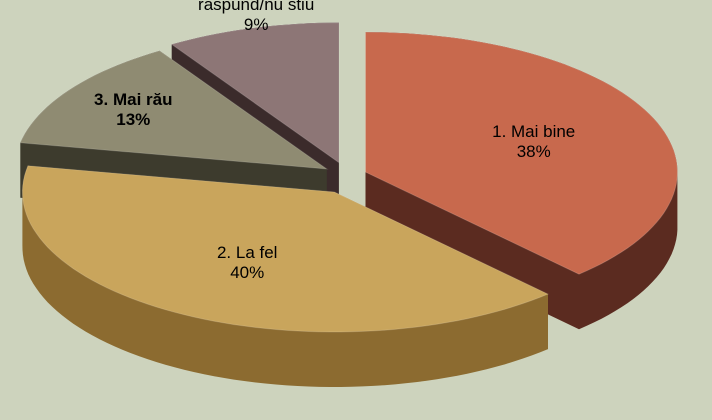 Image resolution: width=712 pixels, height=420 pixels. What do you see at coordinates (533, 152) in the screenshot?
I see `value-label: 38%` at bounding box center [533, 152].